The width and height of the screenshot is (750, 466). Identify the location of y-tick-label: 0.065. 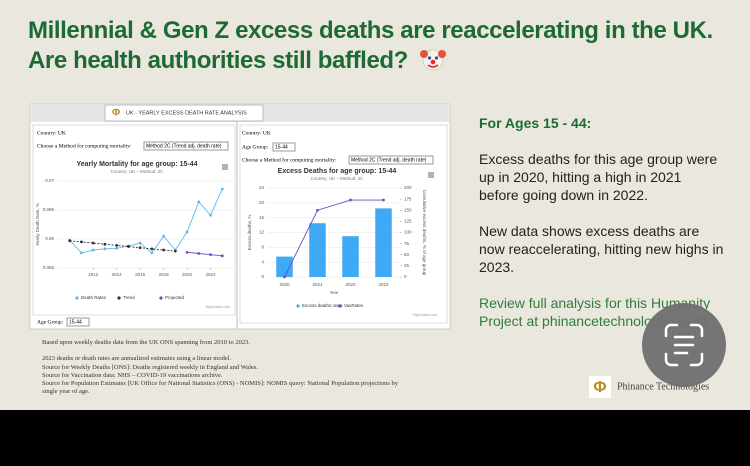
(49, 209).